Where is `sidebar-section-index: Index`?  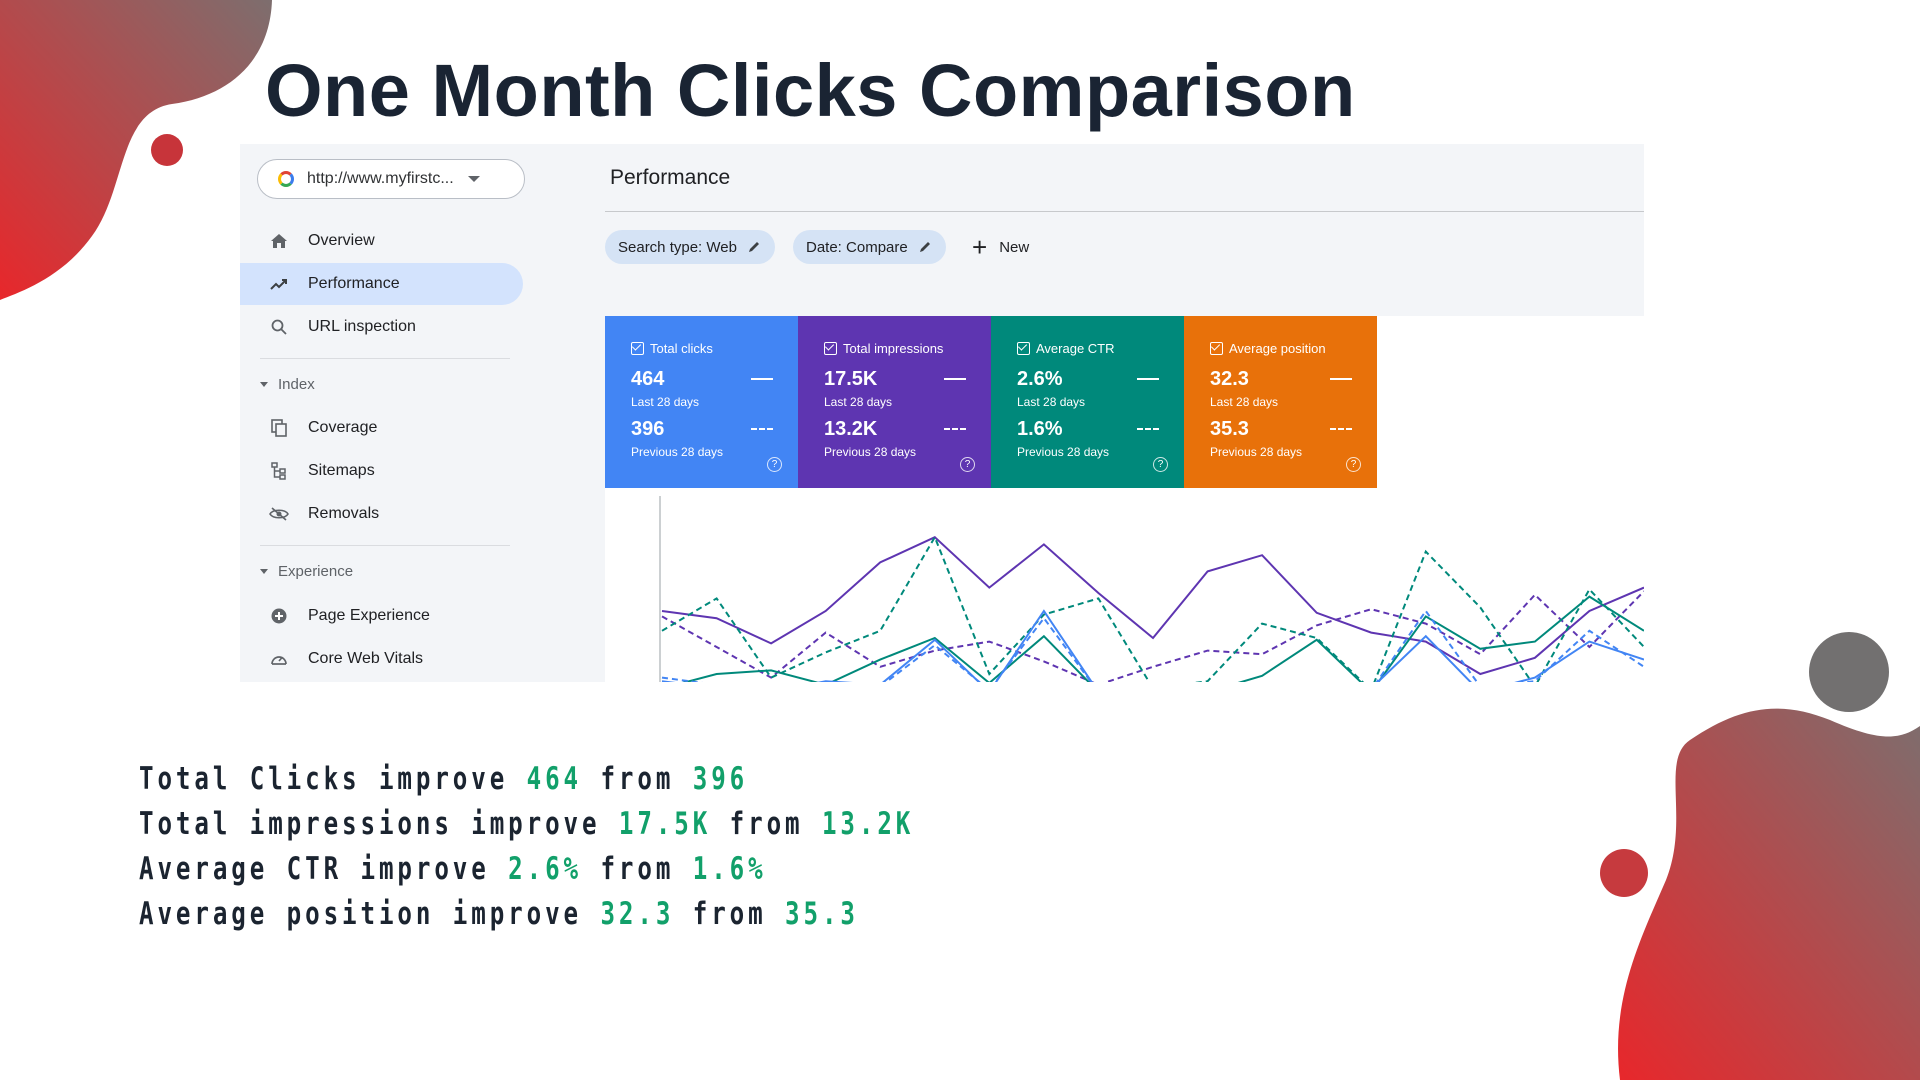
sidebar-section-index: Index is located at coordinates (287, 384).